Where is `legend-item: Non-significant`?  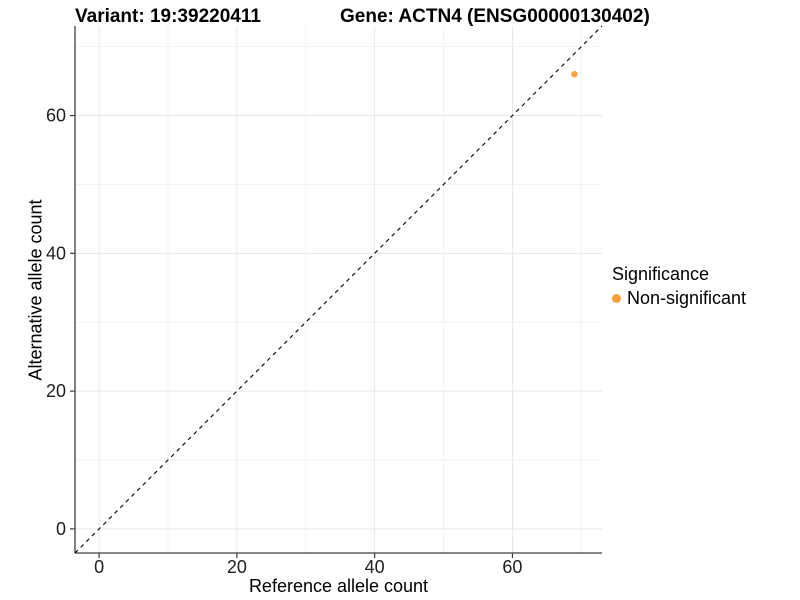
legend-item: Non-significant is located at coordinates (679, 298).